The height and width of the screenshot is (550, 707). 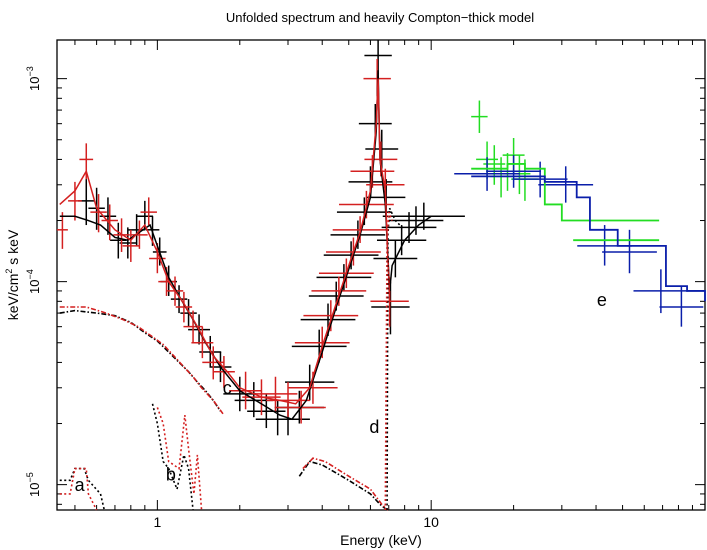 I want to click on component-label-e: e, so click(x=602, y=300).